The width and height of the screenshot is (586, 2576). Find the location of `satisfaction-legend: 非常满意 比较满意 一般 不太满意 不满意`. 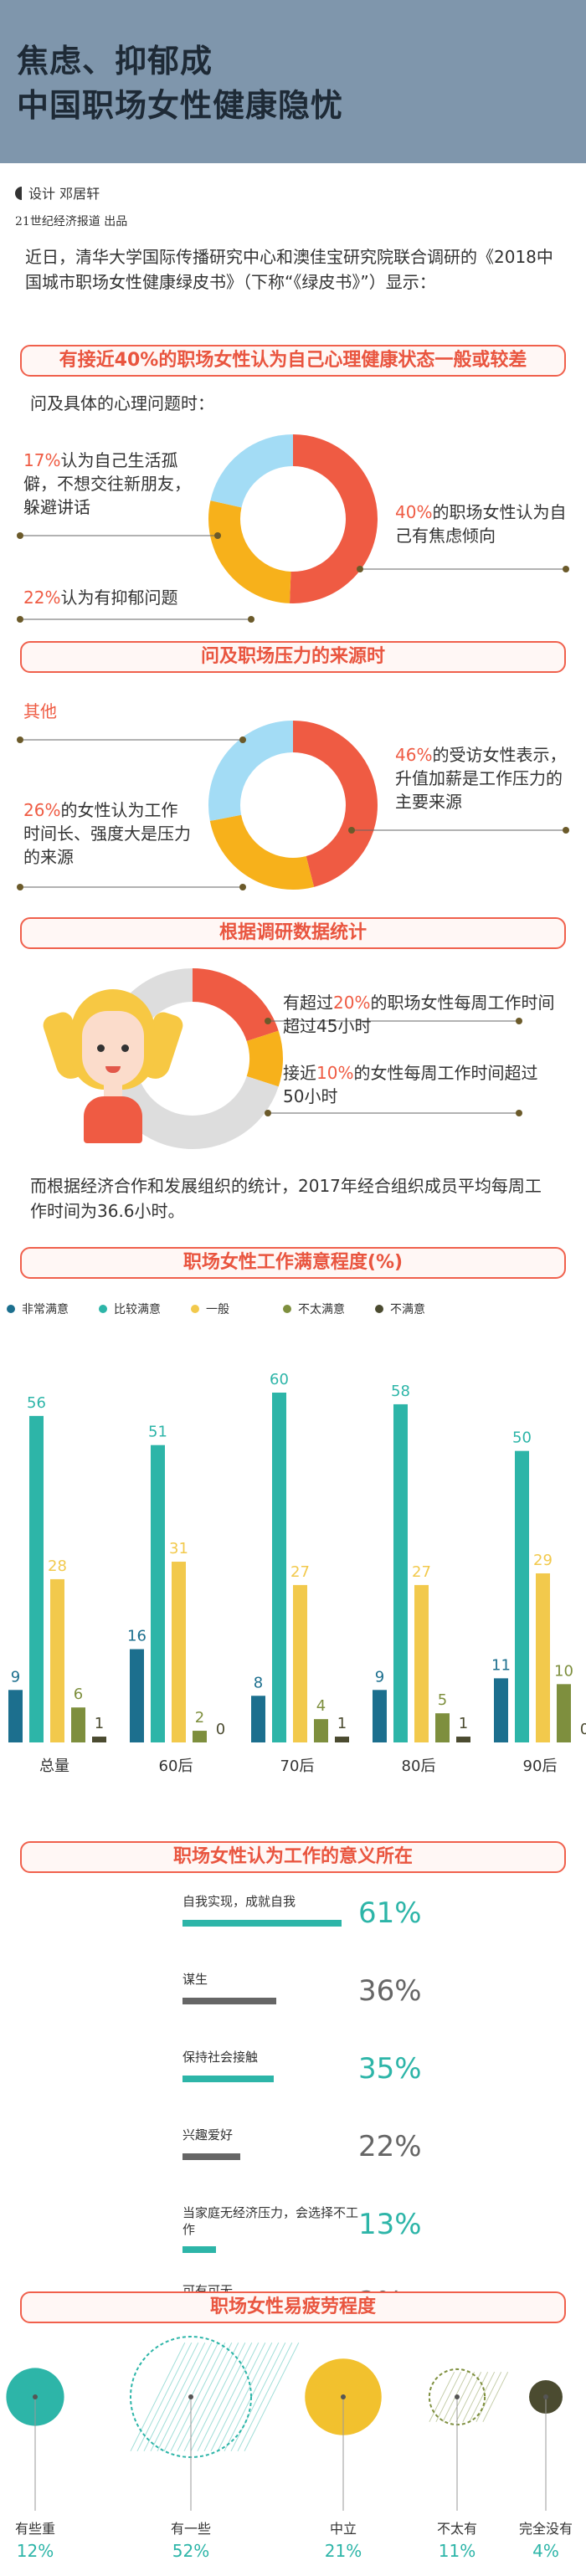

satisfaction-legend: 非常满意 比较满意 一般 不太满意 不满意 is located at coordinates (293, 1309).